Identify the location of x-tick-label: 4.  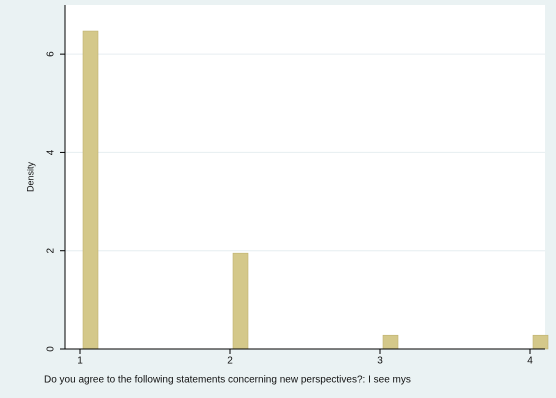
(530, 361).